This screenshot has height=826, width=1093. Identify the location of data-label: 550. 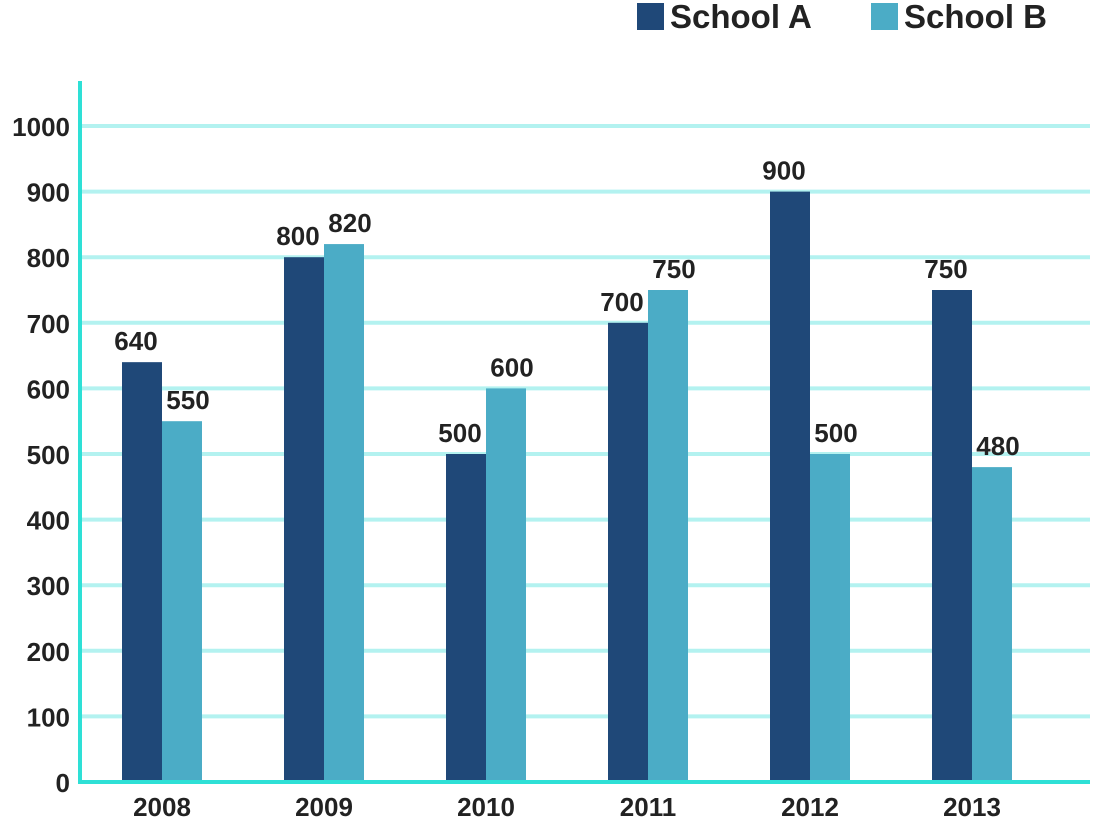
(187, 400).